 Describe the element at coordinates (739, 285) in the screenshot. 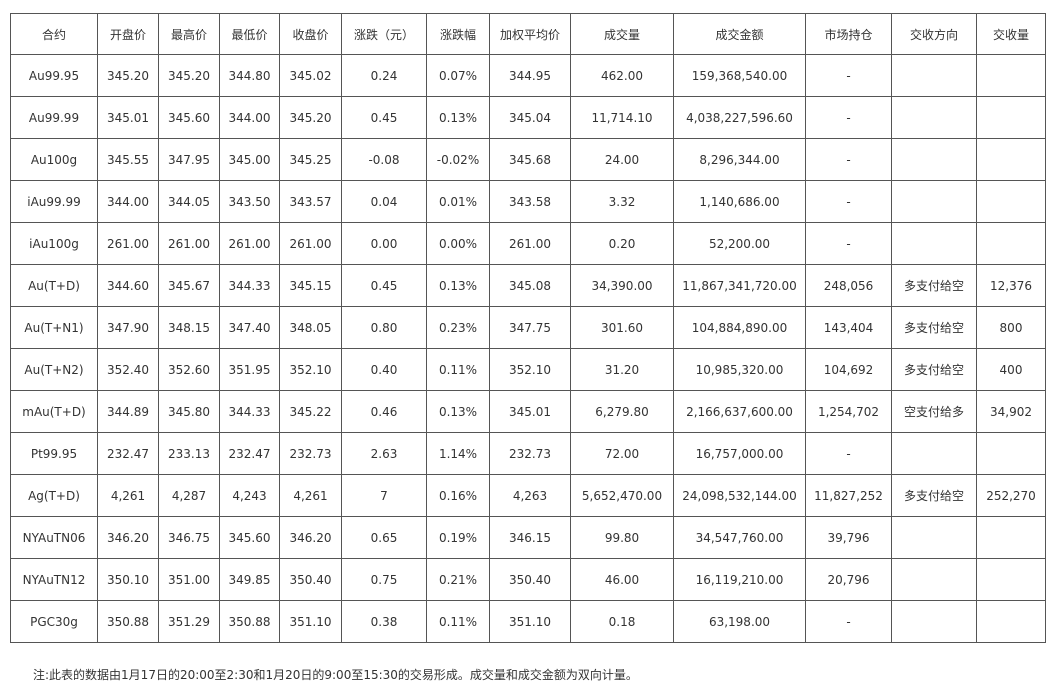

I see `table-cell: 11,867,341,720.00` at that location.